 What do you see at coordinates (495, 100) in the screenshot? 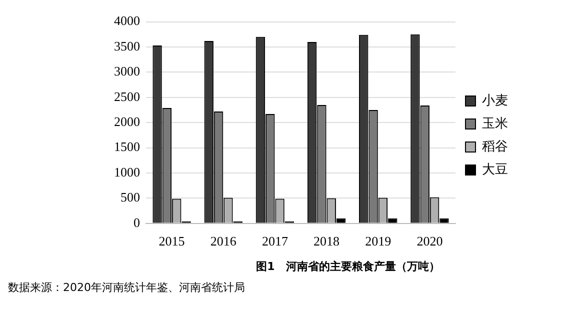
I see `legend-label: 小麦` at bounding box center [495, 100].